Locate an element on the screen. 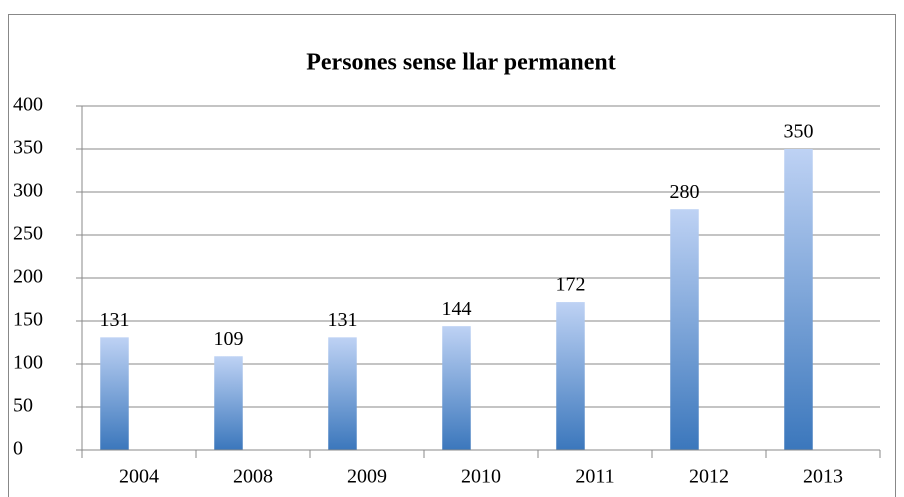  value-label: 172 is located at coordinates (570, 285).